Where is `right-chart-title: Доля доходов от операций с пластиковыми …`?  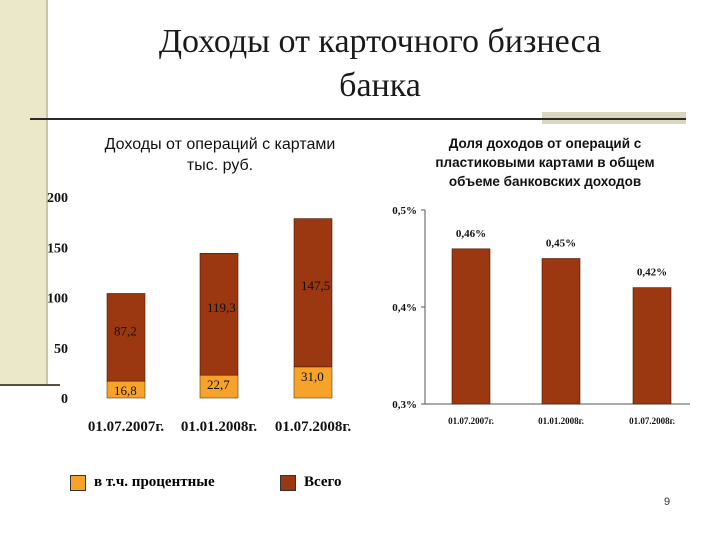 right-chart-title: Доля доходов от операций с пластиковыми … is located at coordinates (545, 162).